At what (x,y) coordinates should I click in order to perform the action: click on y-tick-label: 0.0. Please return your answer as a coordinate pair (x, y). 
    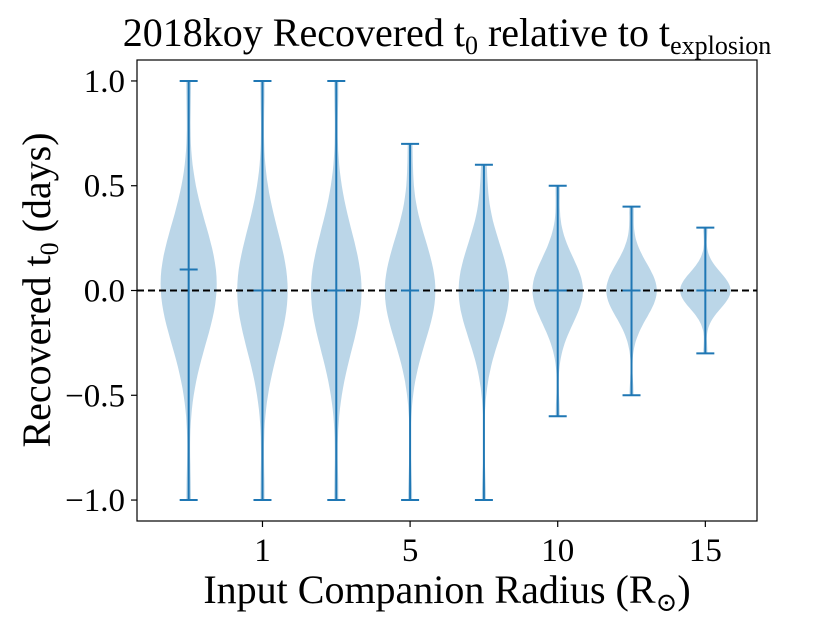
    Looking at the image, I should click on (104, 292).